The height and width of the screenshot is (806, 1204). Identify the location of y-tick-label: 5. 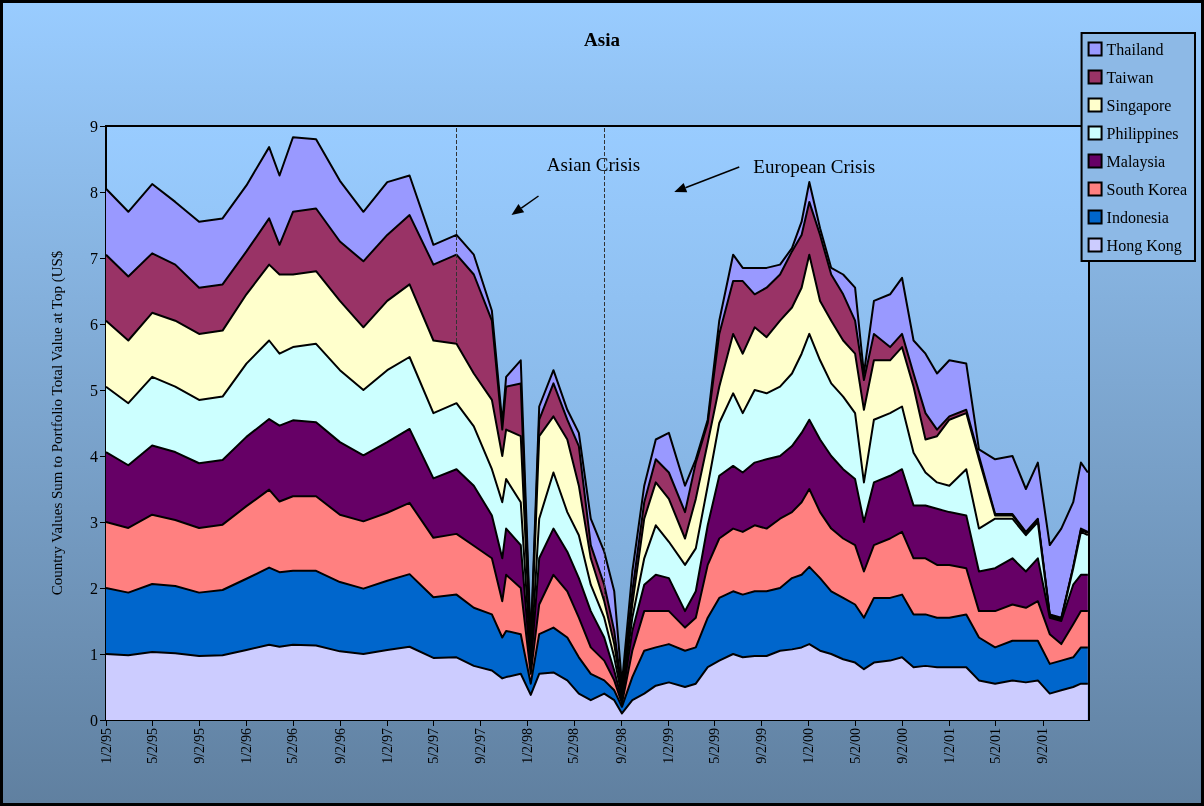
(94, 390).